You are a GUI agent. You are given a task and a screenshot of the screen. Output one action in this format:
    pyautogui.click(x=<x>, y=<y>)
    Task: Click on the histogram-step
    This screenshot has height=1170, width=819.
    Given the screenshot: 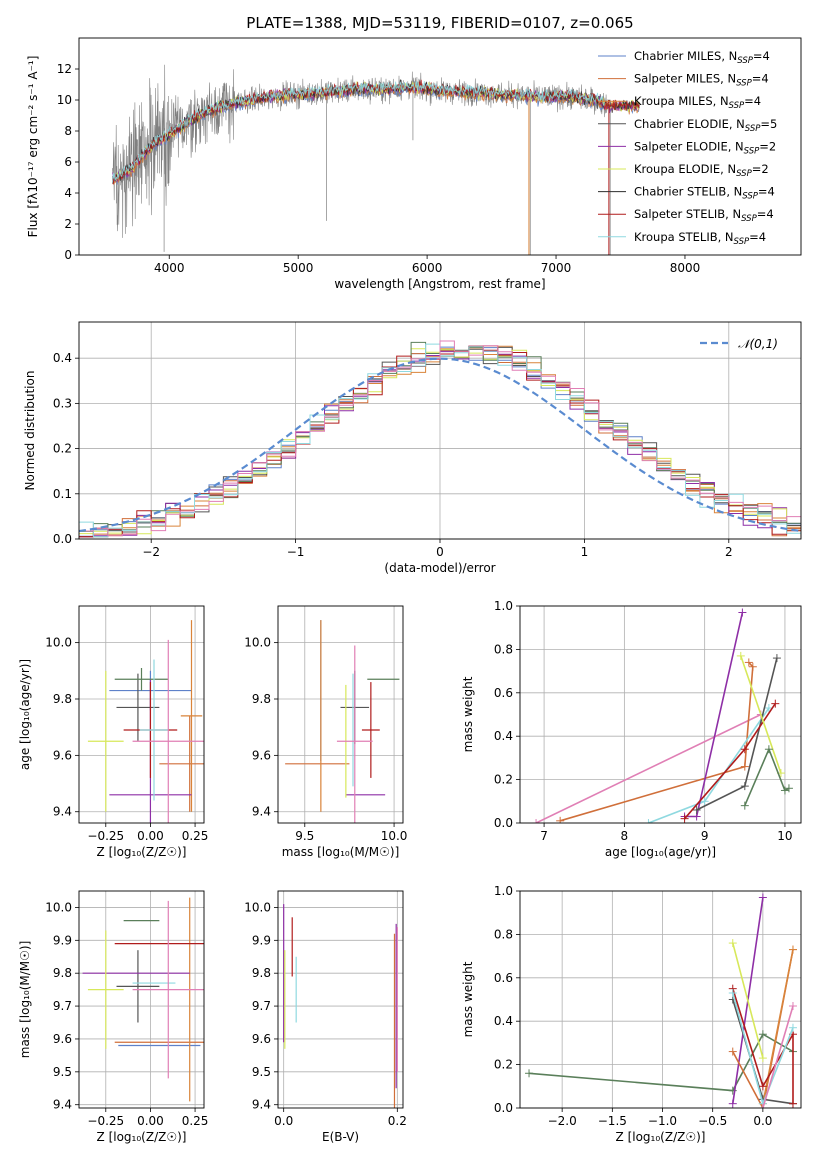 What is the action you would take?
    pyautogui.click(x=440, y=438)
    